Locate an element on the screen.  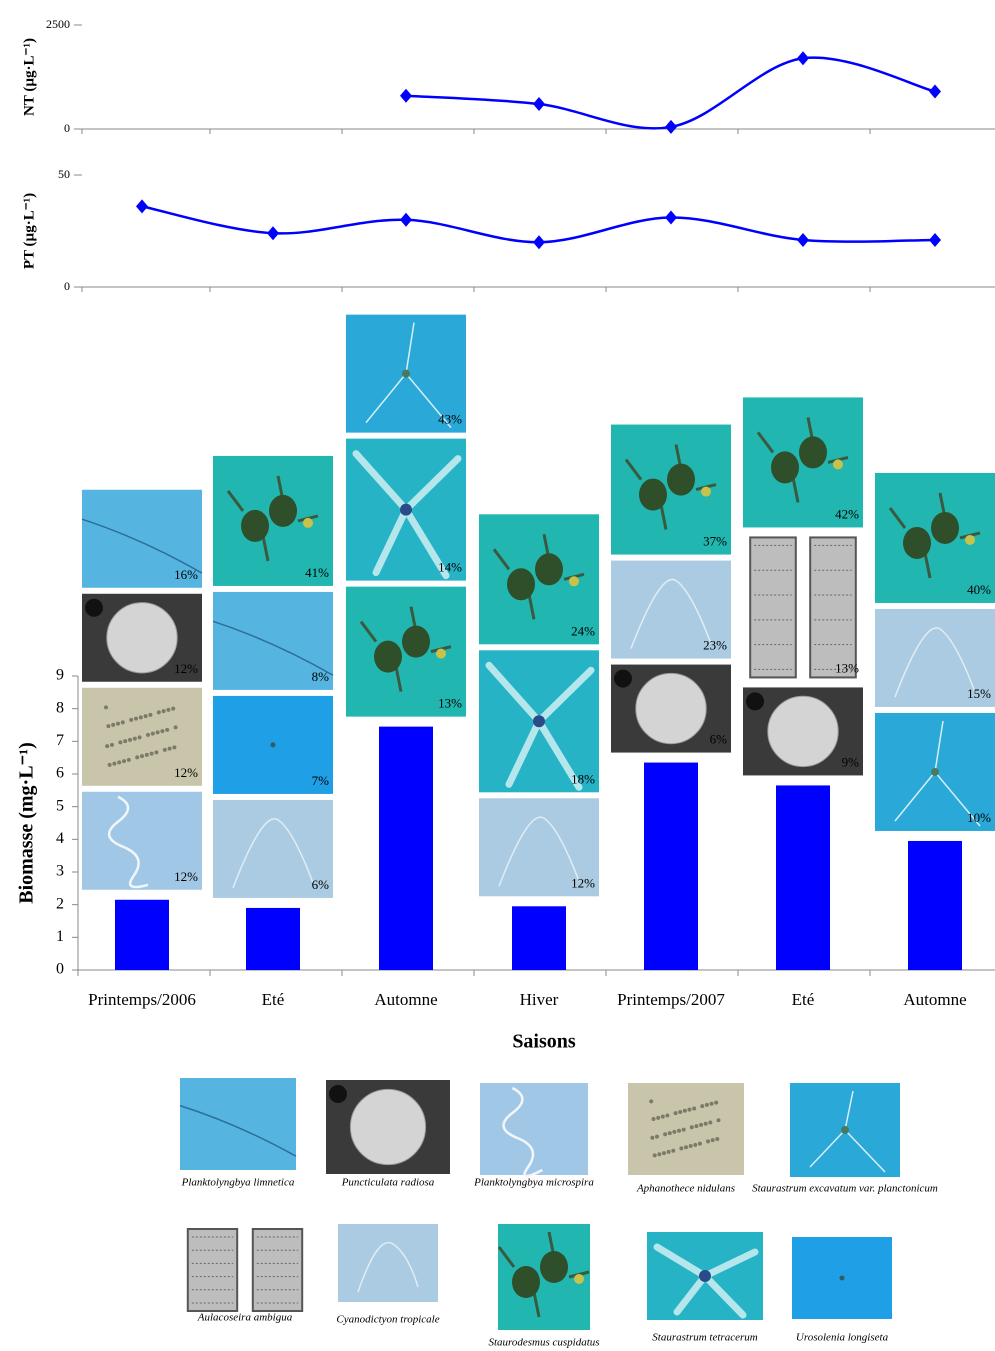
species-tile: 23% is located at coordinates (671, 609).